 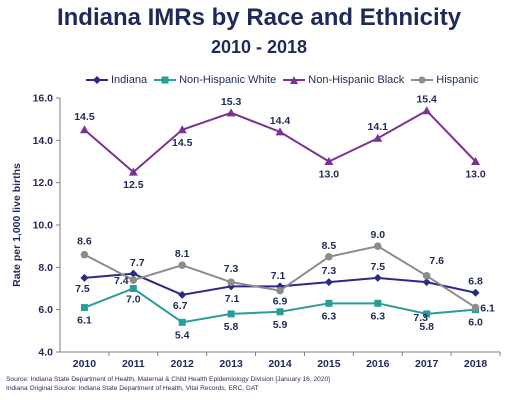 What do you see at coordinates (329, 364) in the screenshot?
I see `x-tick-label: 2015` at bounding box center [329, 364].